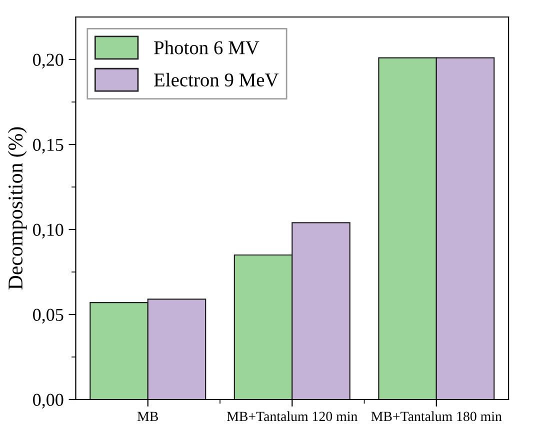  Describe the element at coordinates (48, 231) in the screenshot. I see `y-tick-label: 0,10` at that location.